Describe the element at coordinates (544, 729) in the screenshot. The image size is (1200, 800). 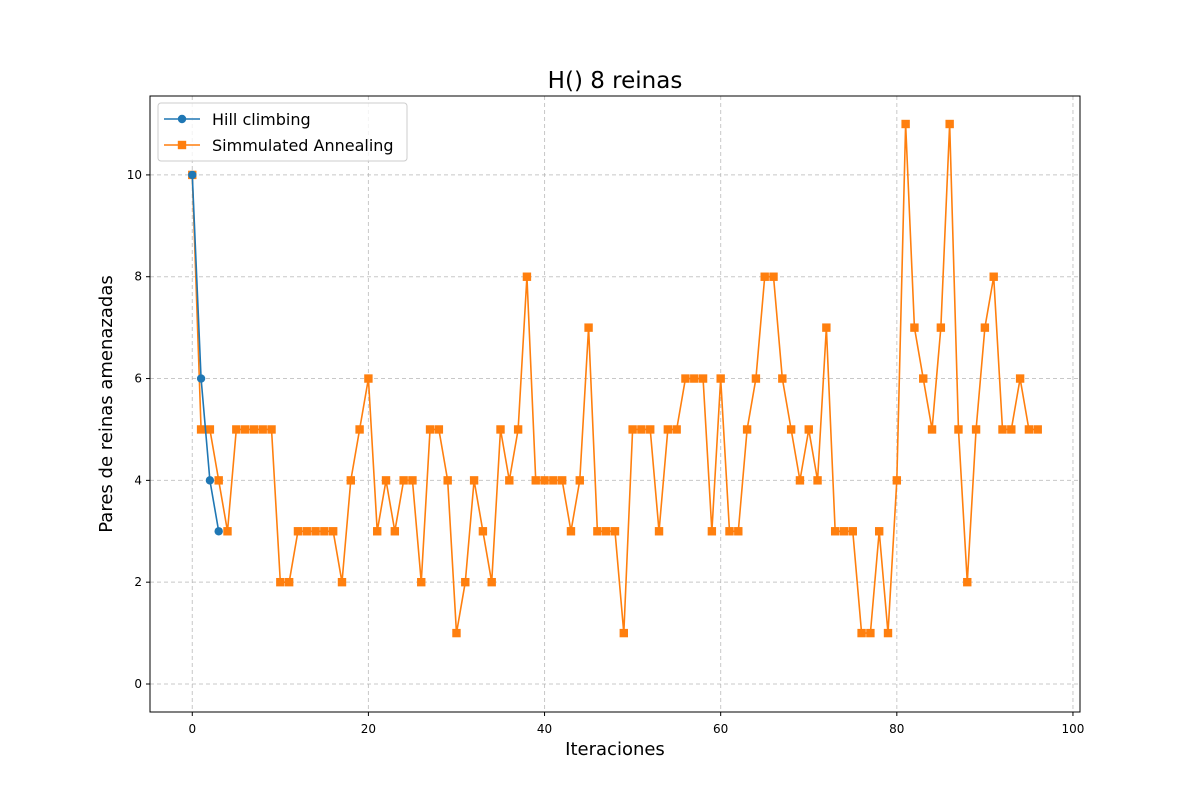
I see `x-tick-label: 40` at that location.